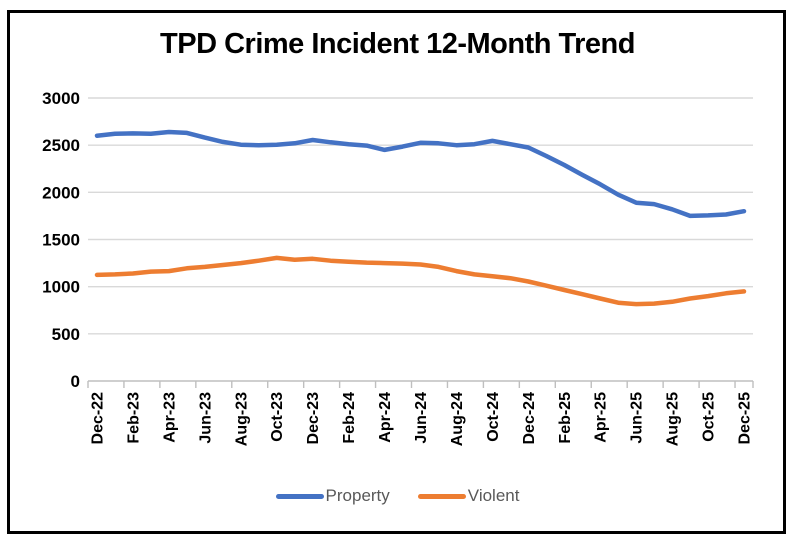  I want to click on y-axis-label: 2500, so click(61, 145).